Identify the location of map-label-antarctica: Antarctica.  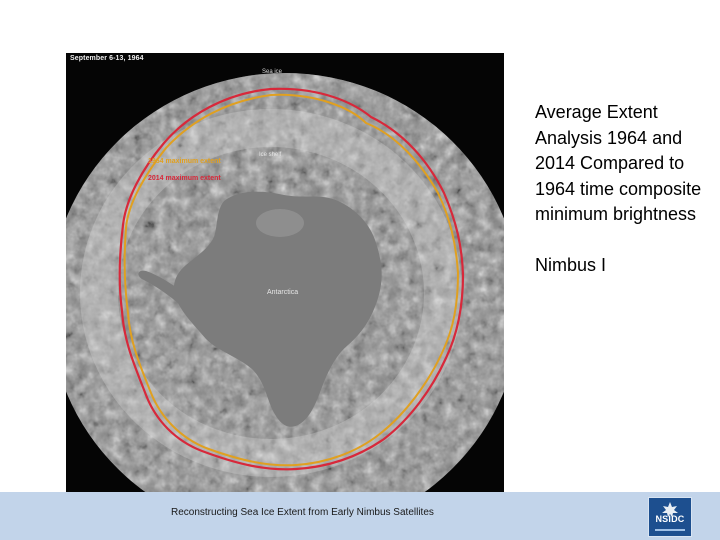
(283, 292).